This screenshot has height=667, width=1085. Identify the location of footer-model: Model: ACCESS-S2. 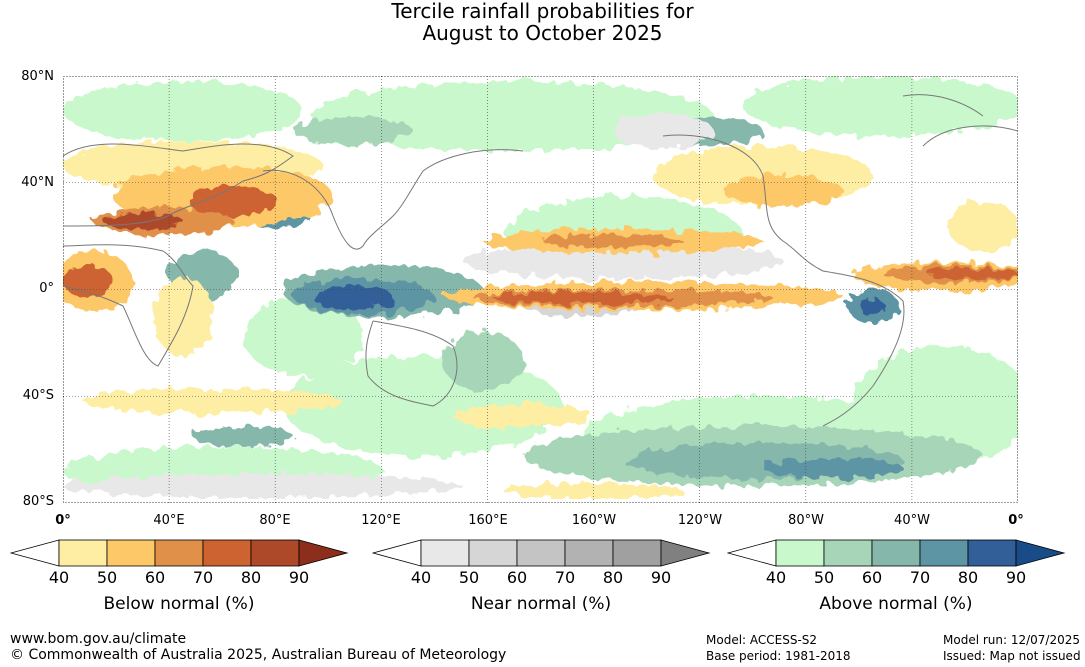
(762, 640).